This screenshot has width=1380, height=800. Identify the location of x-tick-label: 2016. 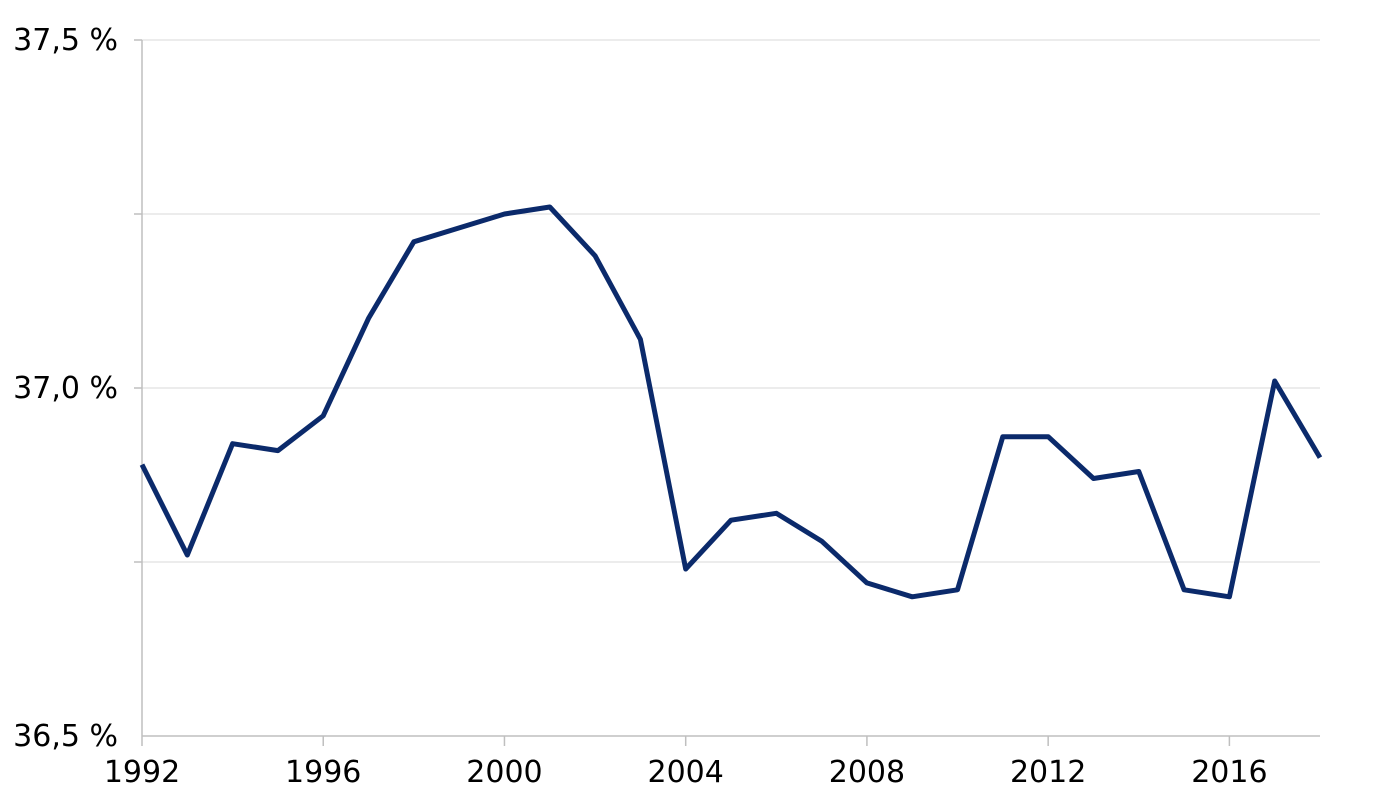
(1229, 772).